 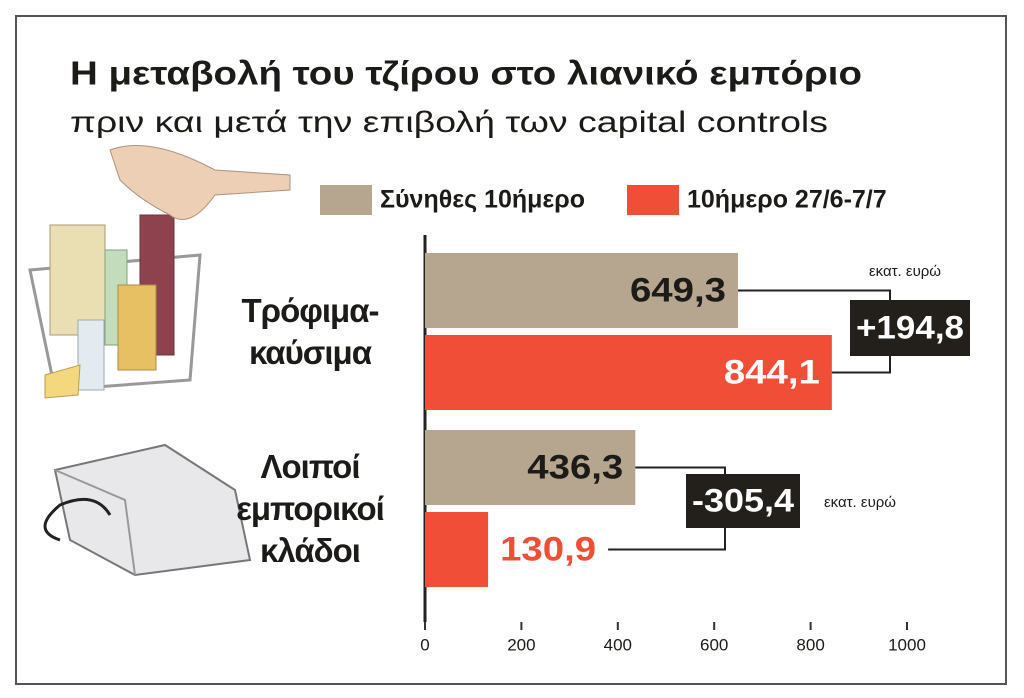 I want to click on legend-label: Σύνηθες 10ήμερο, so click(x=482, y=200).